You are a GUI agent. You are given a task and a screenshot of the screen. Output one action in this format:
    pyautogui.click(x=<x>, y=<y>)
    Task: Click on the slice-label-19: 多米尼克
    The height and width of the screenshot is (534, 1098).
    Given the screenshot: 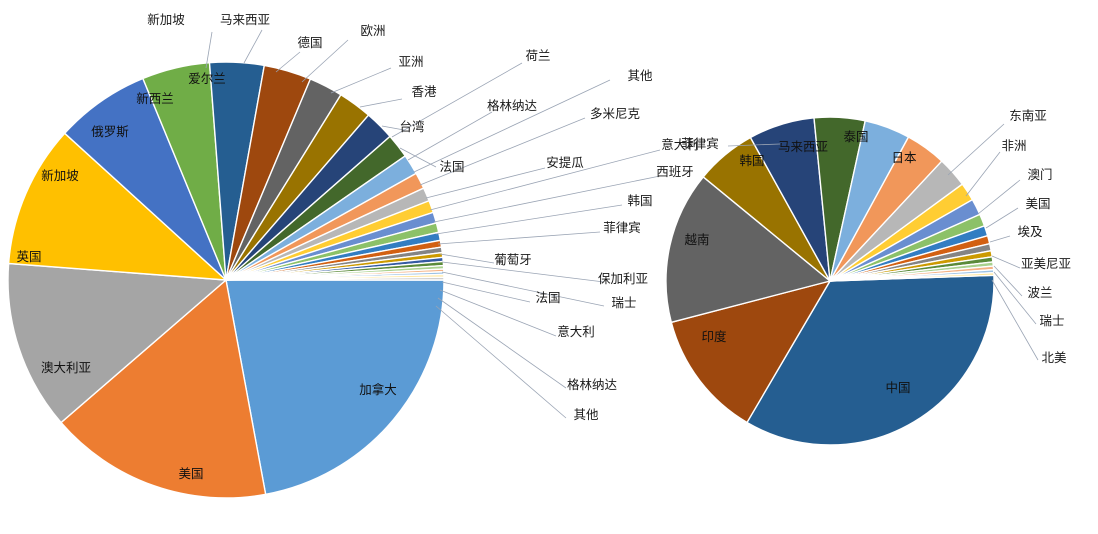 What is the action you would take?
    pyautogui.click(x=615, y=113)
    